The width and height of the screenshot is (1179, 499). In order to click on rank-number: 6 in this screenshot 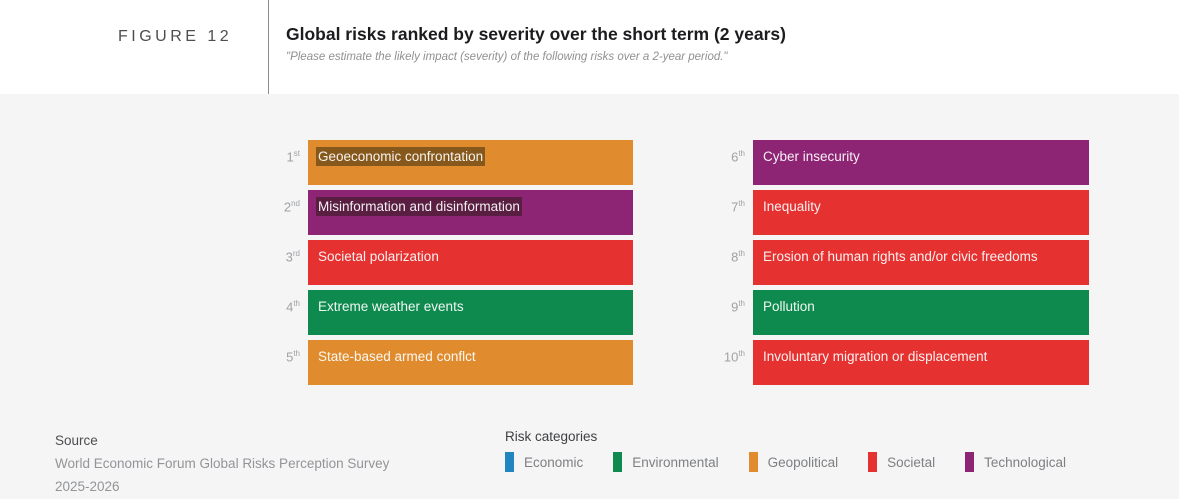, I will do `click(735, 157)`.